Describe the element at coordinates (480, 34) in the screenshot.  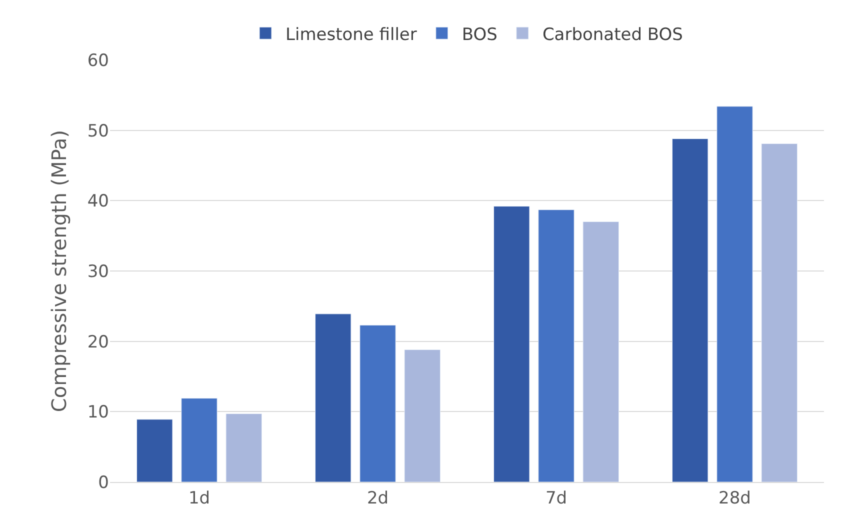
I see `legend-label: BOS` at that location.